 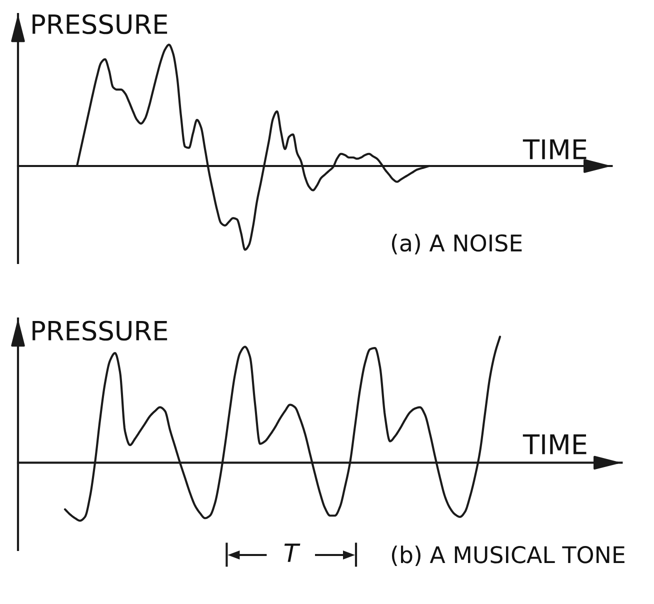 What do you see at coordinates (457, 244) in the screenshot?
I see `text: (a) A NOISE` at bounding box center [457, 244].